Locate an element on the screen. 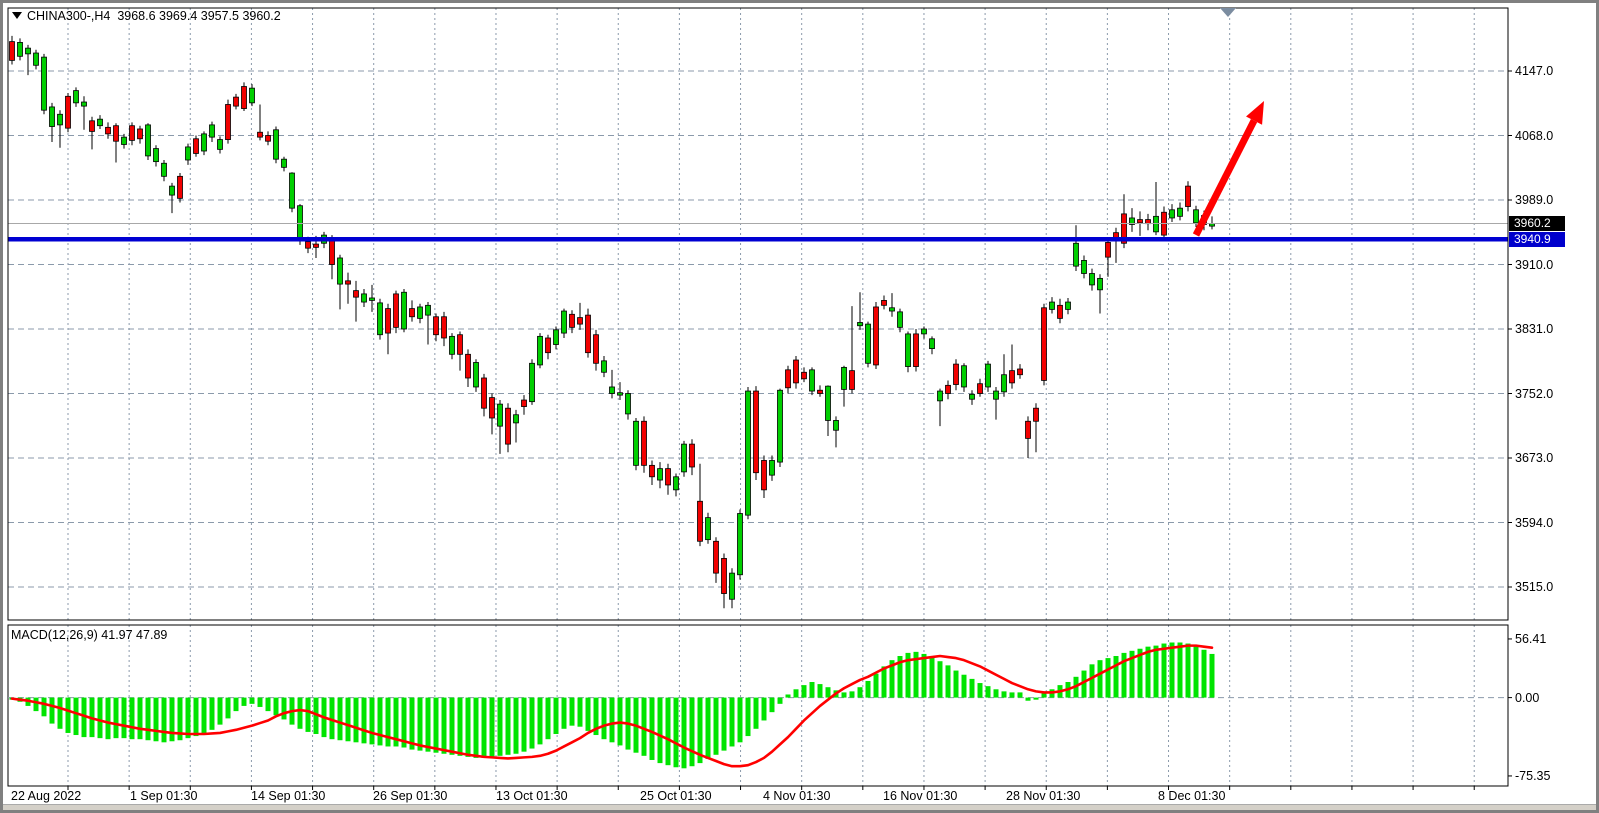 This screenshot has width=1599, height=813. trend-arrow-shaft is located at coordinates (1225, 178).